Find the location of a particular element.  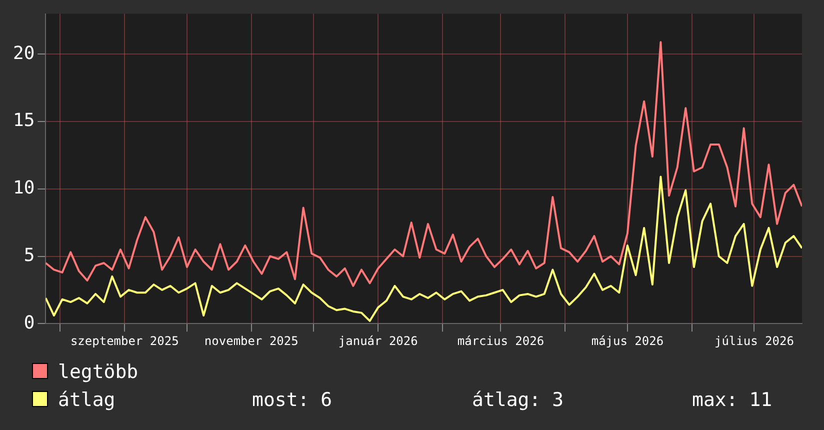

x-tick-label: november 2025 is located at coordinates (251, 341).